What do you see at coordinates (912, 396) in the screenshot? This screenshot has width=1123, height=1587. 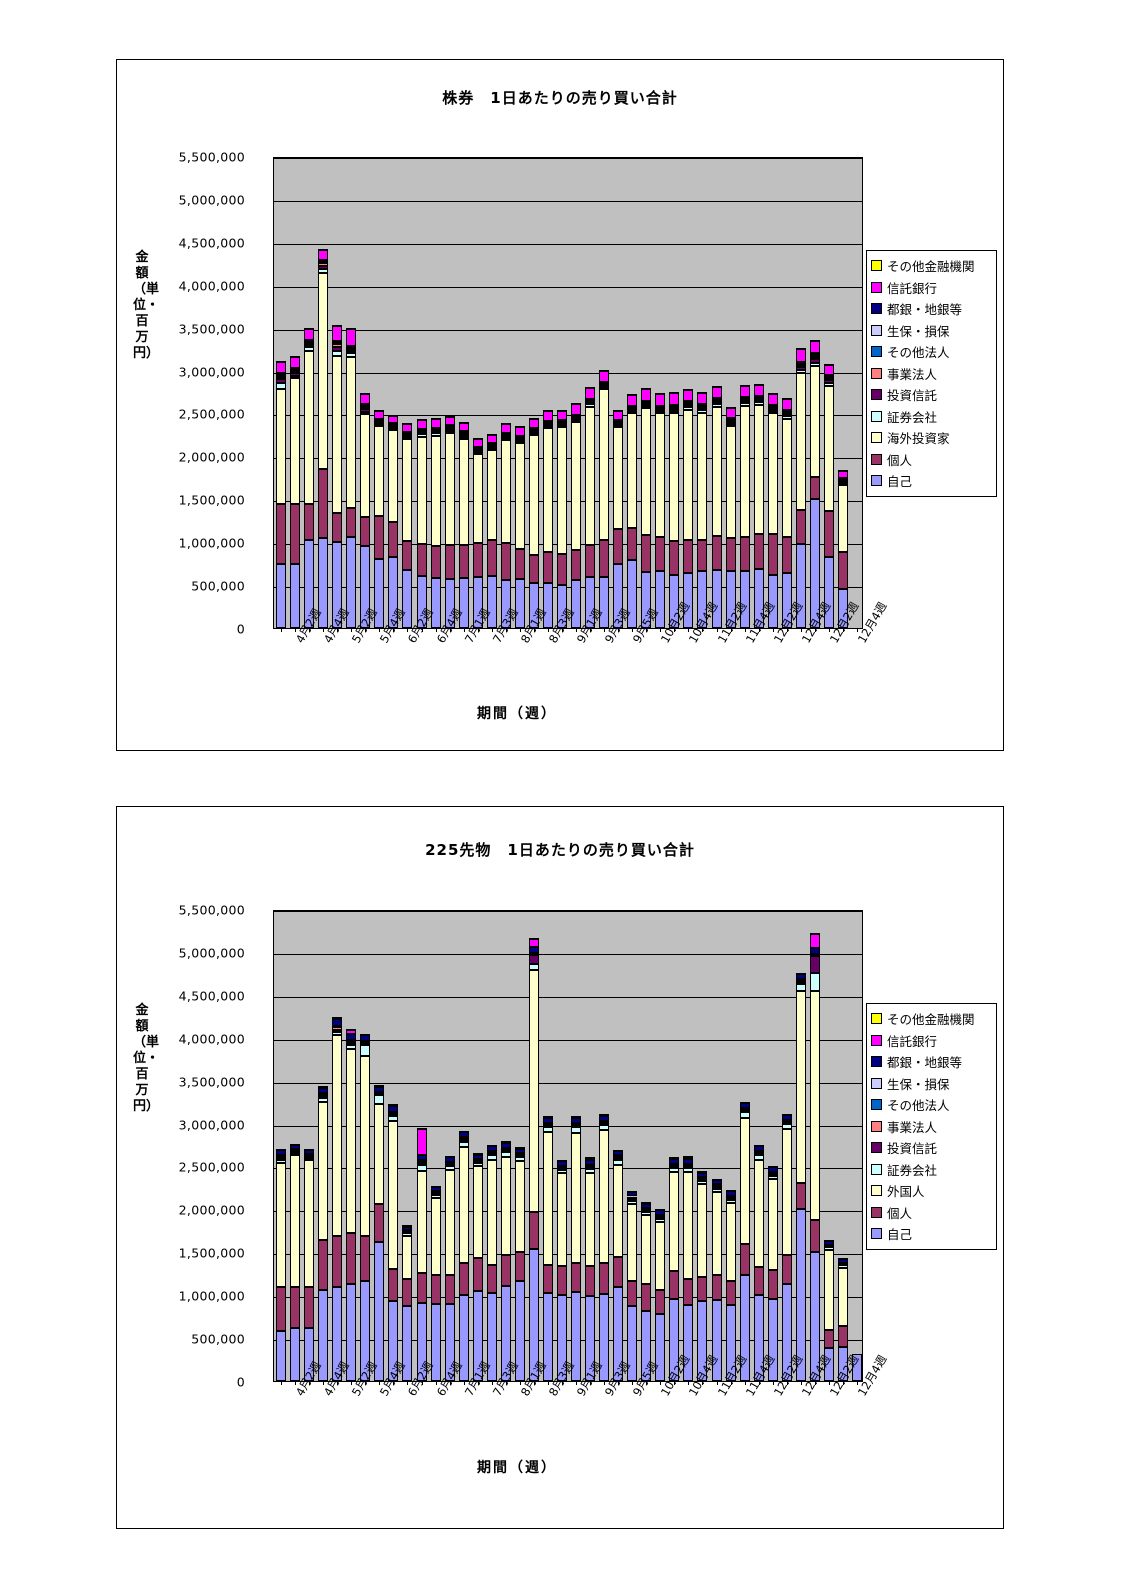 I see `legend-label: 投資信託` at bounding box center [912, 396].